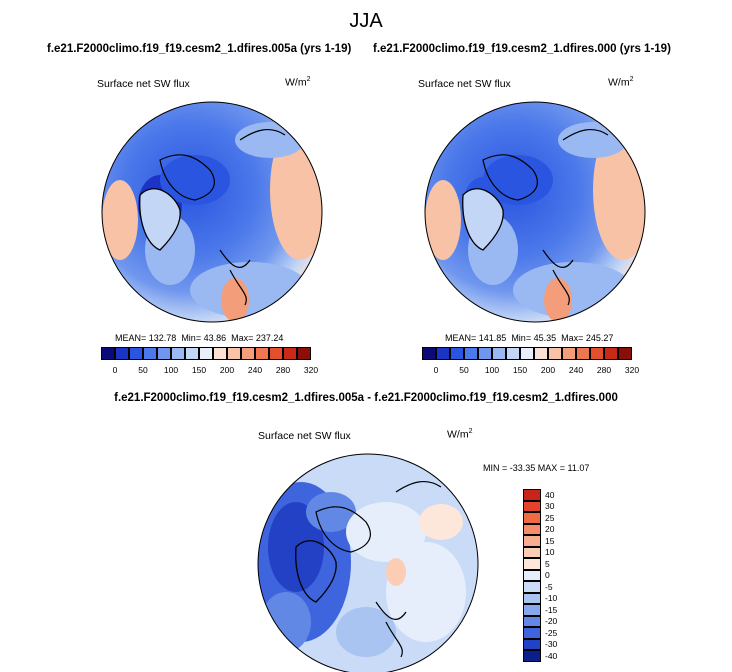 The width and height of the screenshot is (732, 672). What do you see at coordinates (464, 84) in the screenshot?
I see `variable-label-right: Surface net SW flux` at bounding box center [464, 84].